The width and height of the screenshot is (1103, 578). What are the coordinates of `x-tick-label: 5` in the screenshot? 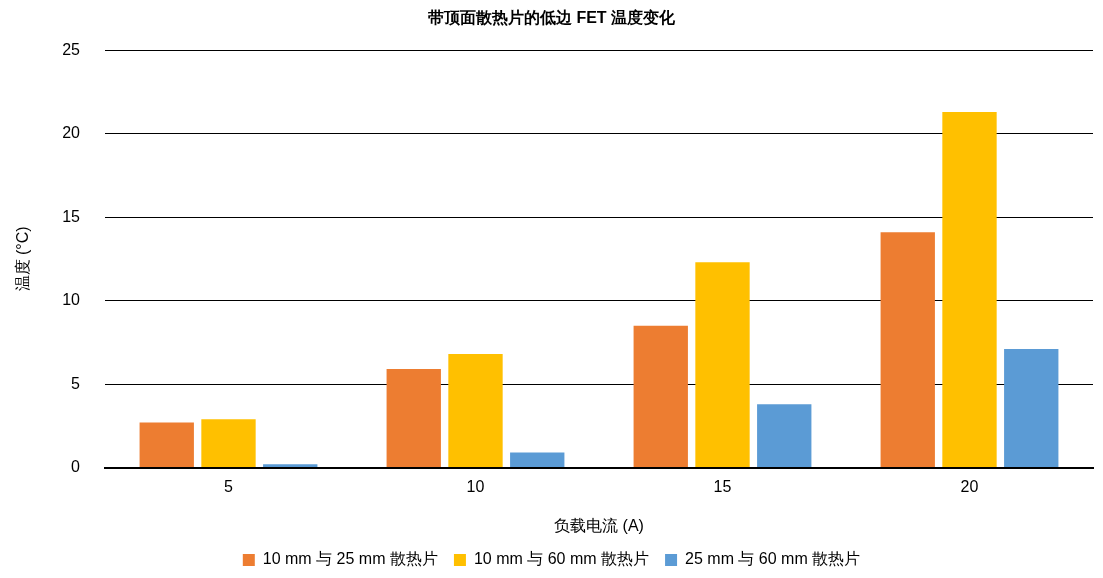 It's located at (229, 486).